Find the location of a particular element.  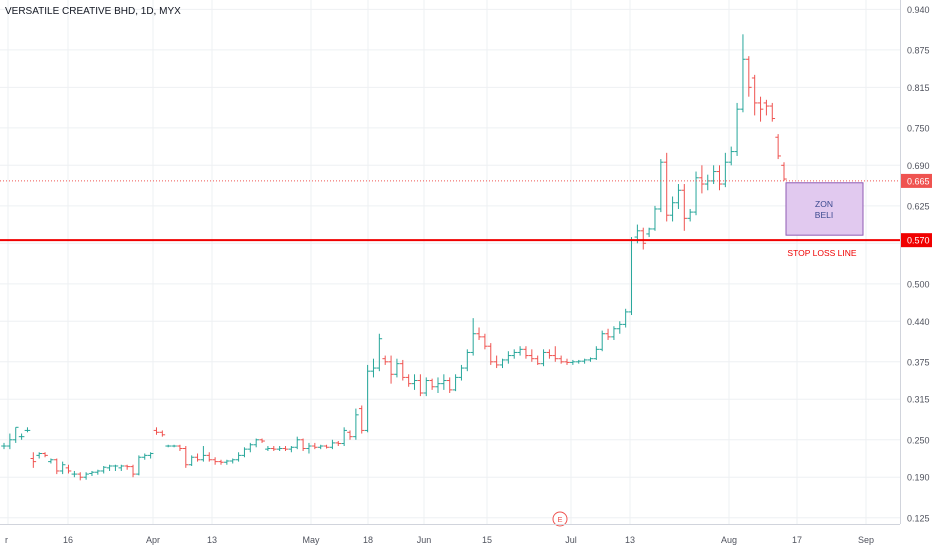

time-tick-label: r is located at coordinates (6, 540).